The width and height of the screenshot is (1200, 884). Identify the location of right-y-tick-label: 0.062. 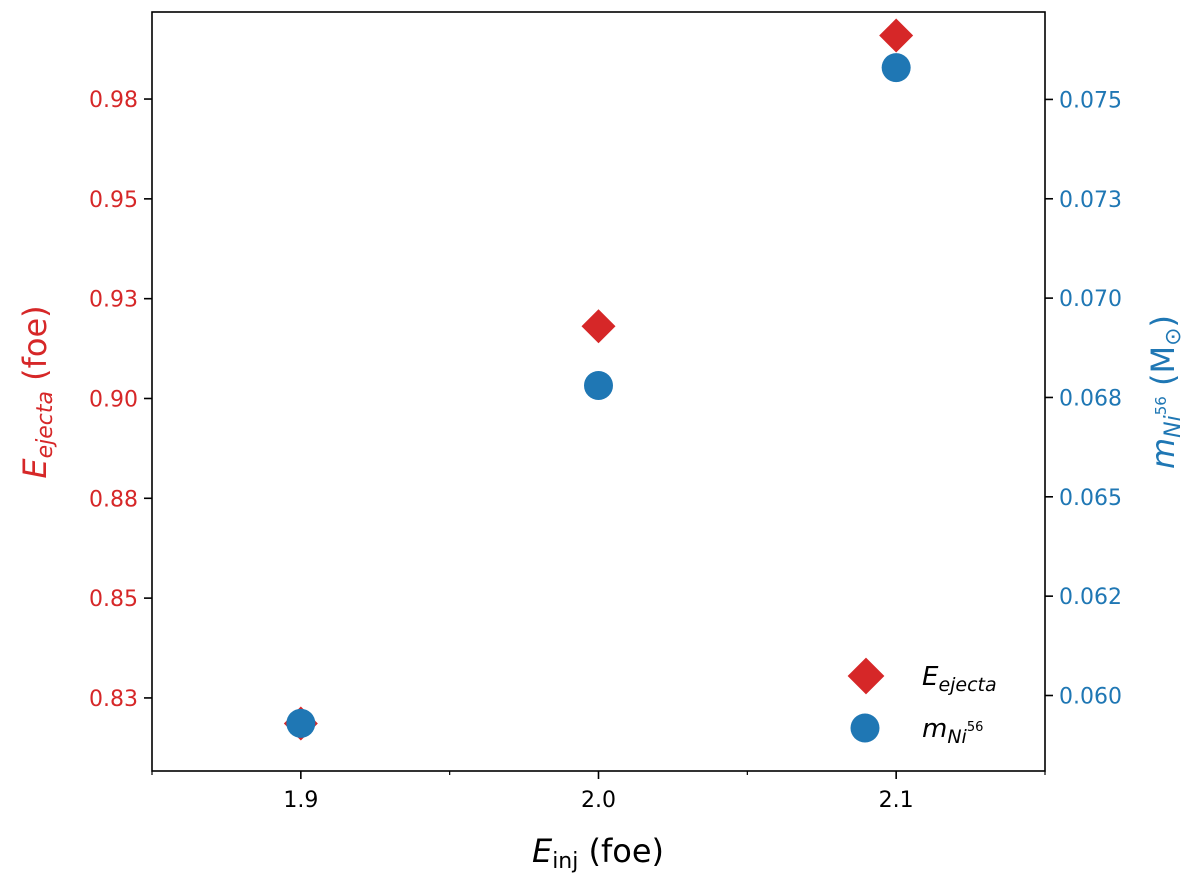
(1090, 597).